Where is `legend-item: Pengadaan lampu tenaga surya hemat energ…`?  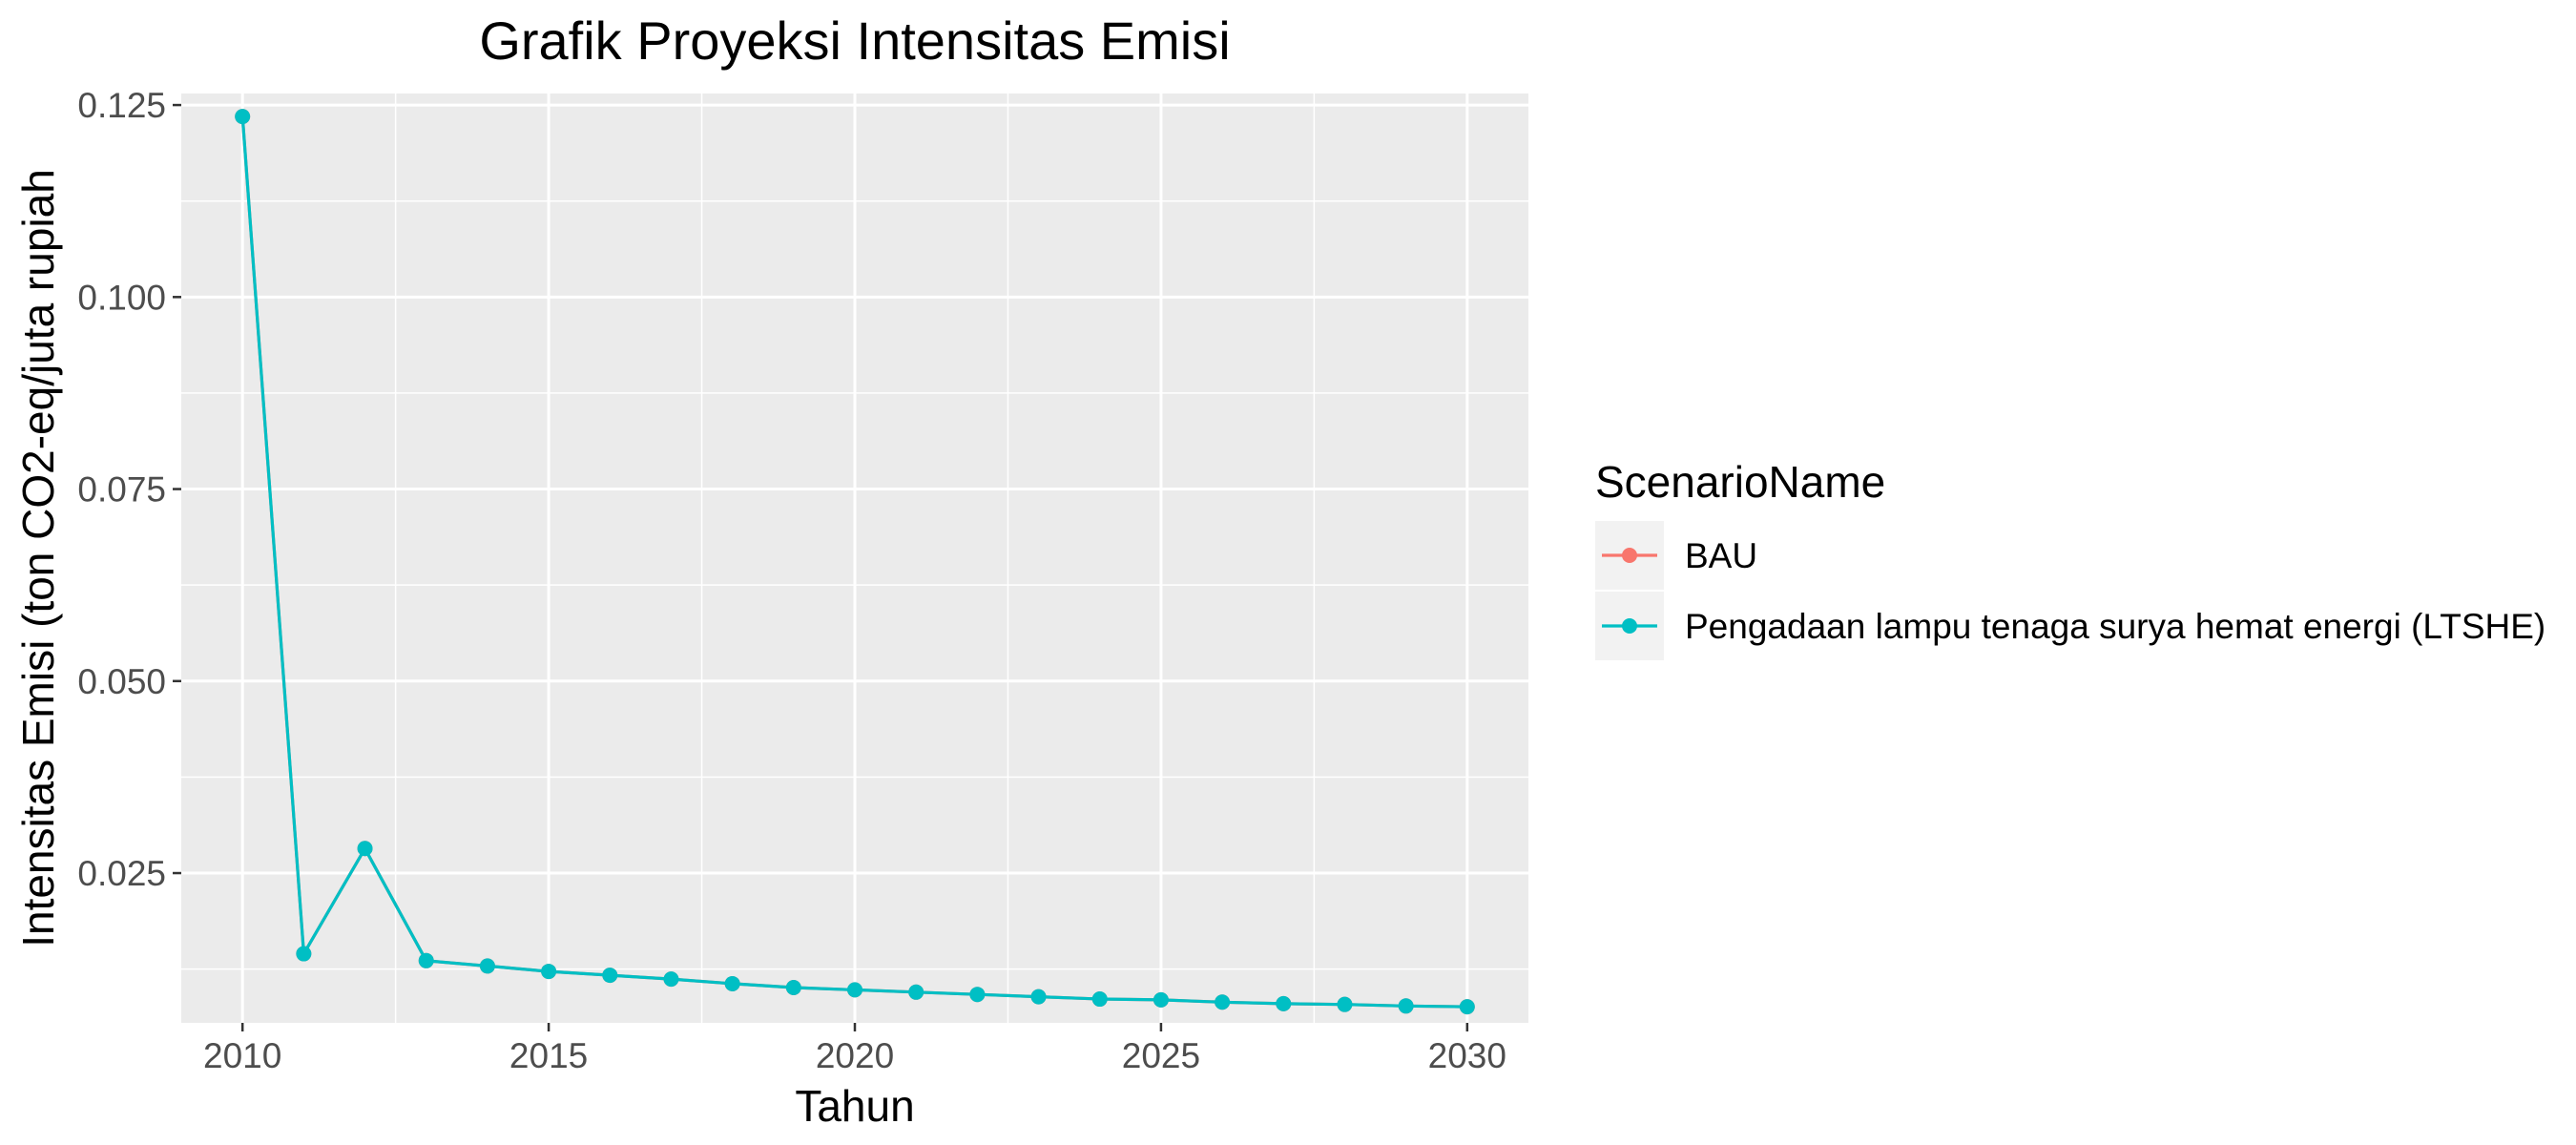
legend-item: Pengadaan lampu tenaga surya hemat energ… is located at coordinates (2070, 626).